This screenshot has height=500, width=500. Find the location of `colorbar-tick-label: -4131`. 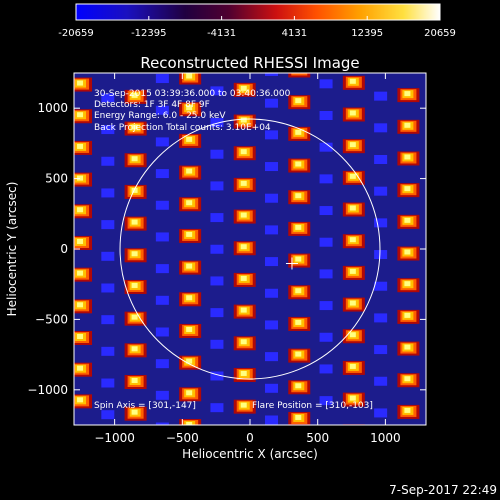

colorbar-tick-label: -4131 is located at coordinates (221, 33).